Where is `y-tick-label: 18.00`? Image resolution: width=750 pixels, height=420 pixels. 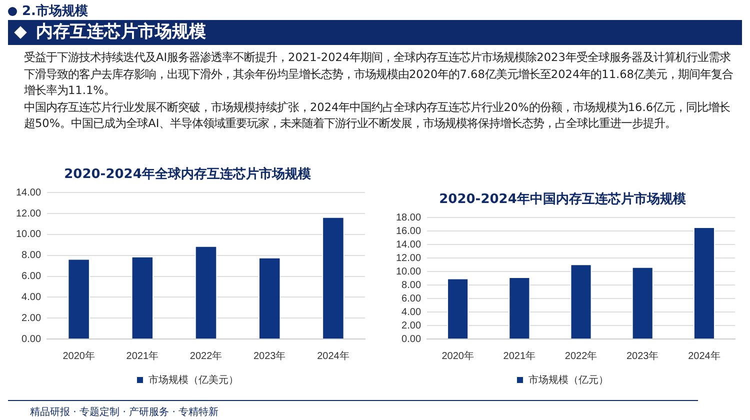
y-tick-label: 18.00 is located at coordinates (409, 218).